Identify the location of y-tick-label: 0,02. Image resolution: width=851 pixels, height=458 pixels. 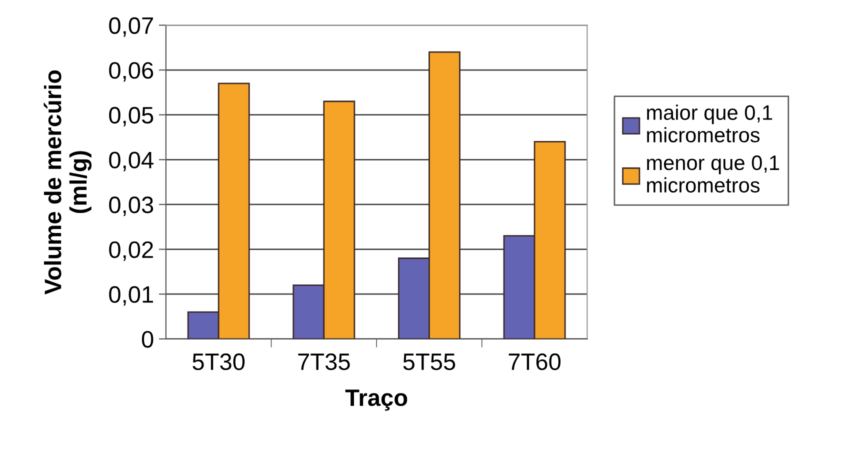
(131, 251).